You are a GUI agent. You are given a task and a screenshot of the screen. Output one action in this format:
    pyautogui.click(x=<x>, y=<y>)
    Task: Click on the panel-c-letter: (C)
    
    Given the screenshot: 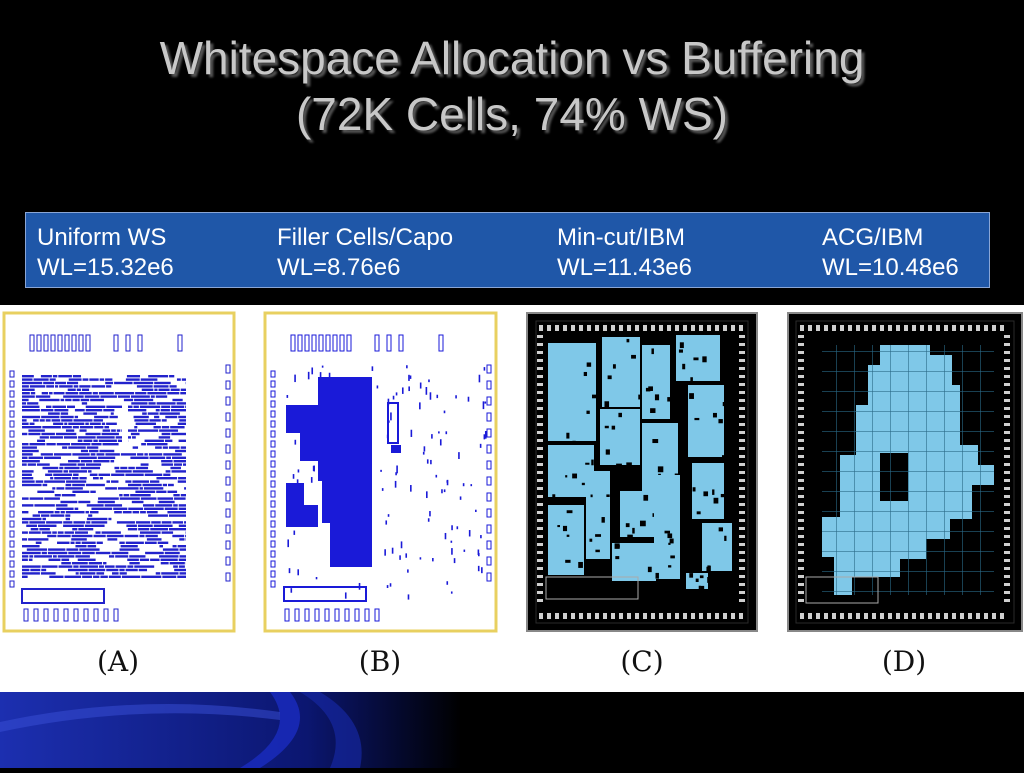 What is the action you would take?
    pyautogui.click(x=642, y=661)
    